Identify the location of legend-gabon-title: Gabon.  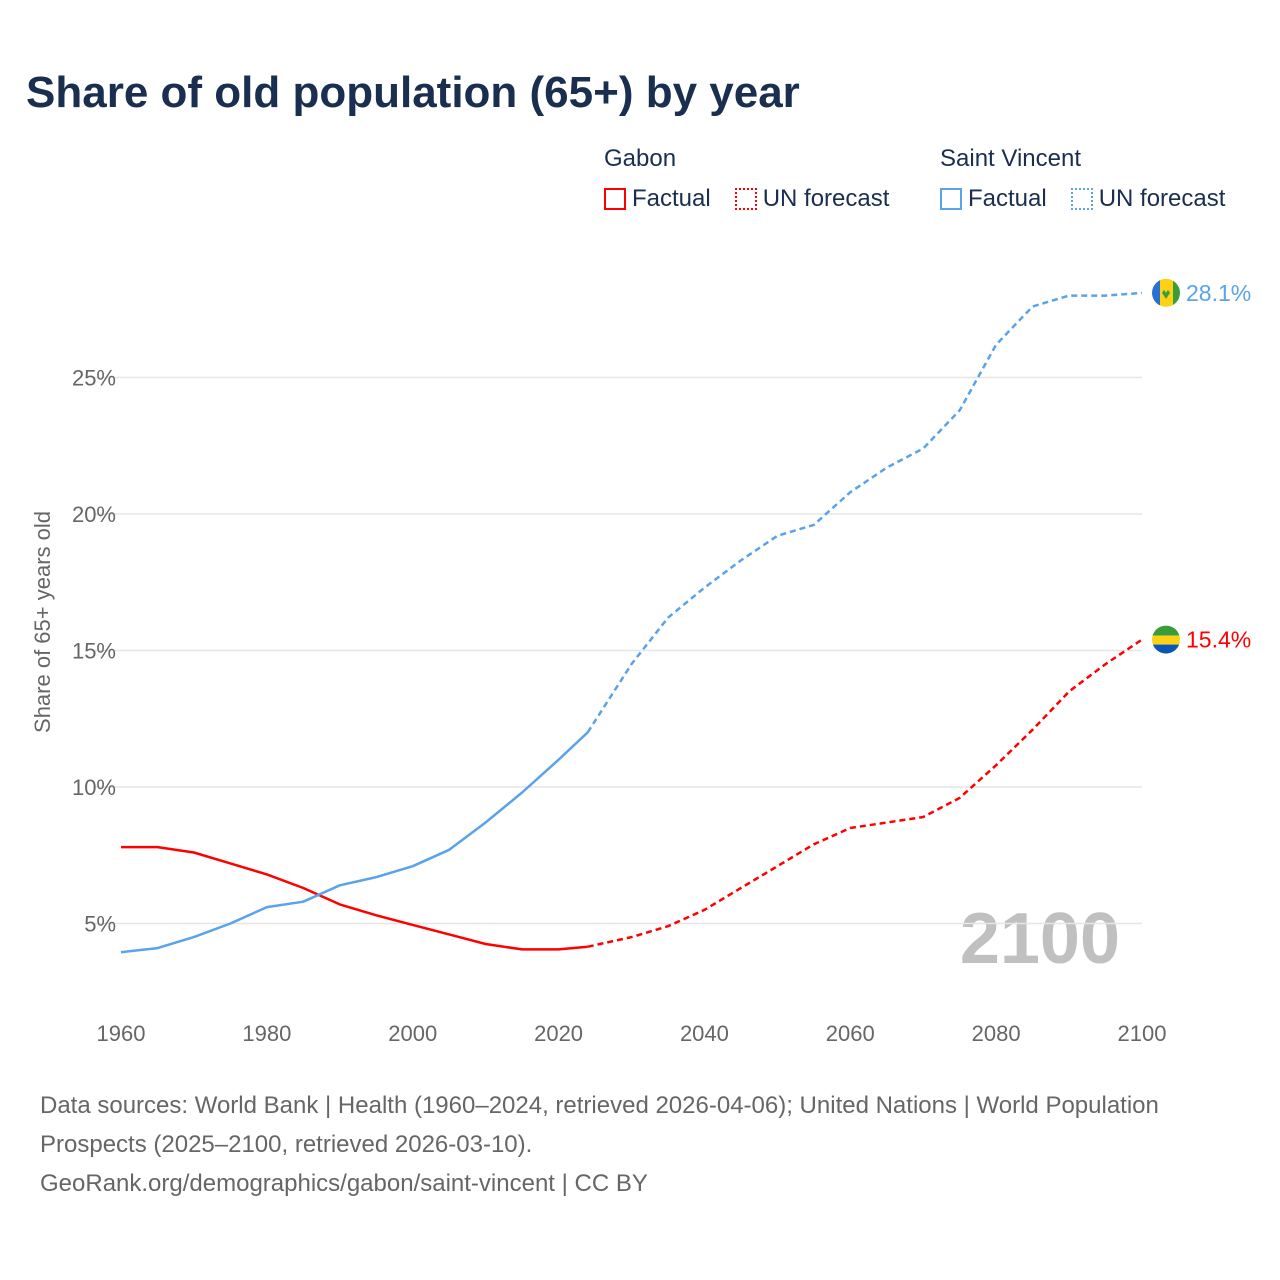
(640, 158).